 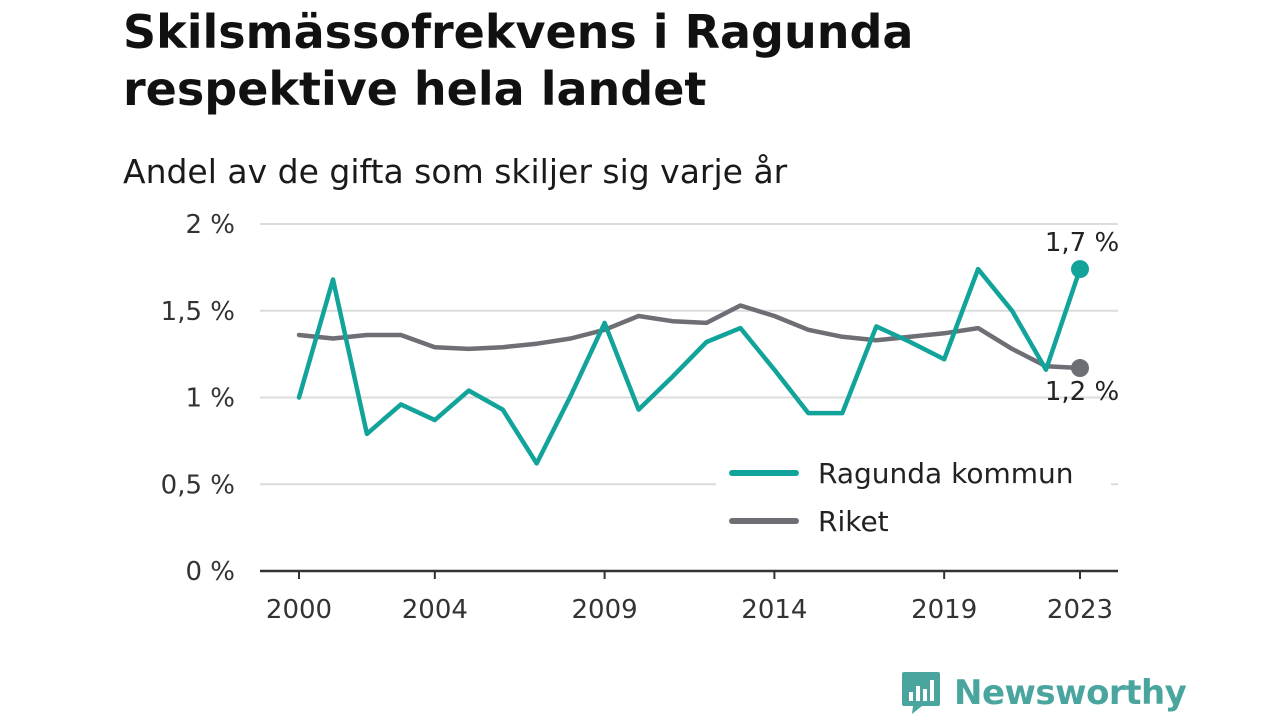 What do you see at coordinates (210, 399) in the screenshot?
I see `y-tick-label: 1 %` at bounding box center [210, 399].